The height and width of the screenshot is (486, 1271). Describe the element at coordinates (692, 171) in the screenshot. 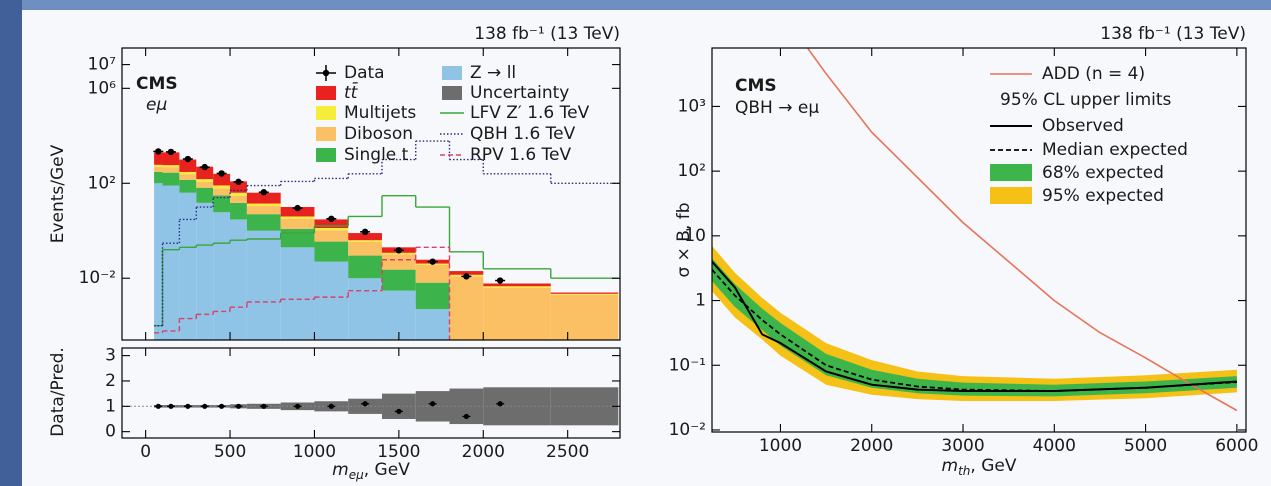

I see `y-tick-label: 10²` at that location.